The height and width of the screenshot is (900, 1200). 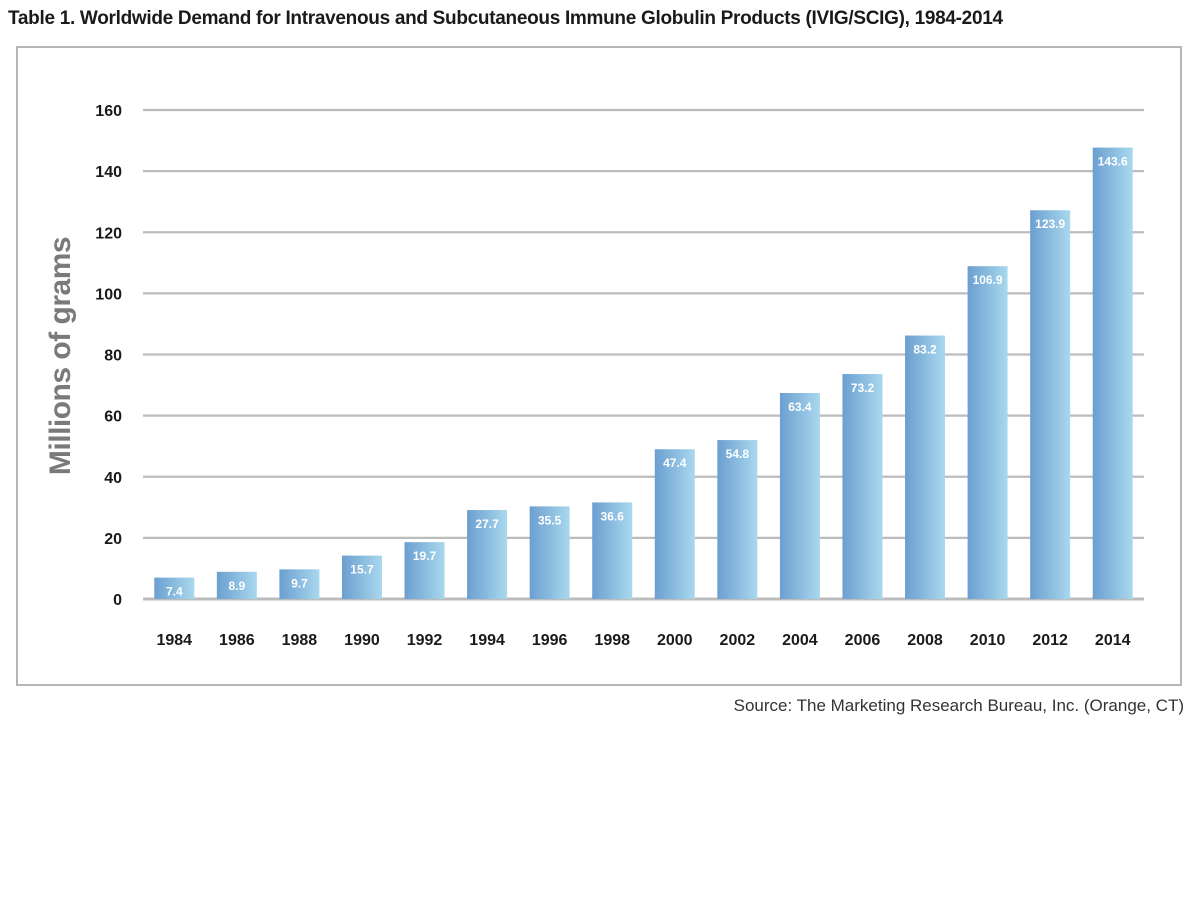 What do you see at coordinates (174, 592) in the screenshot?
I see `data-label-1984: 7.4` at bounding box center [174, 592].